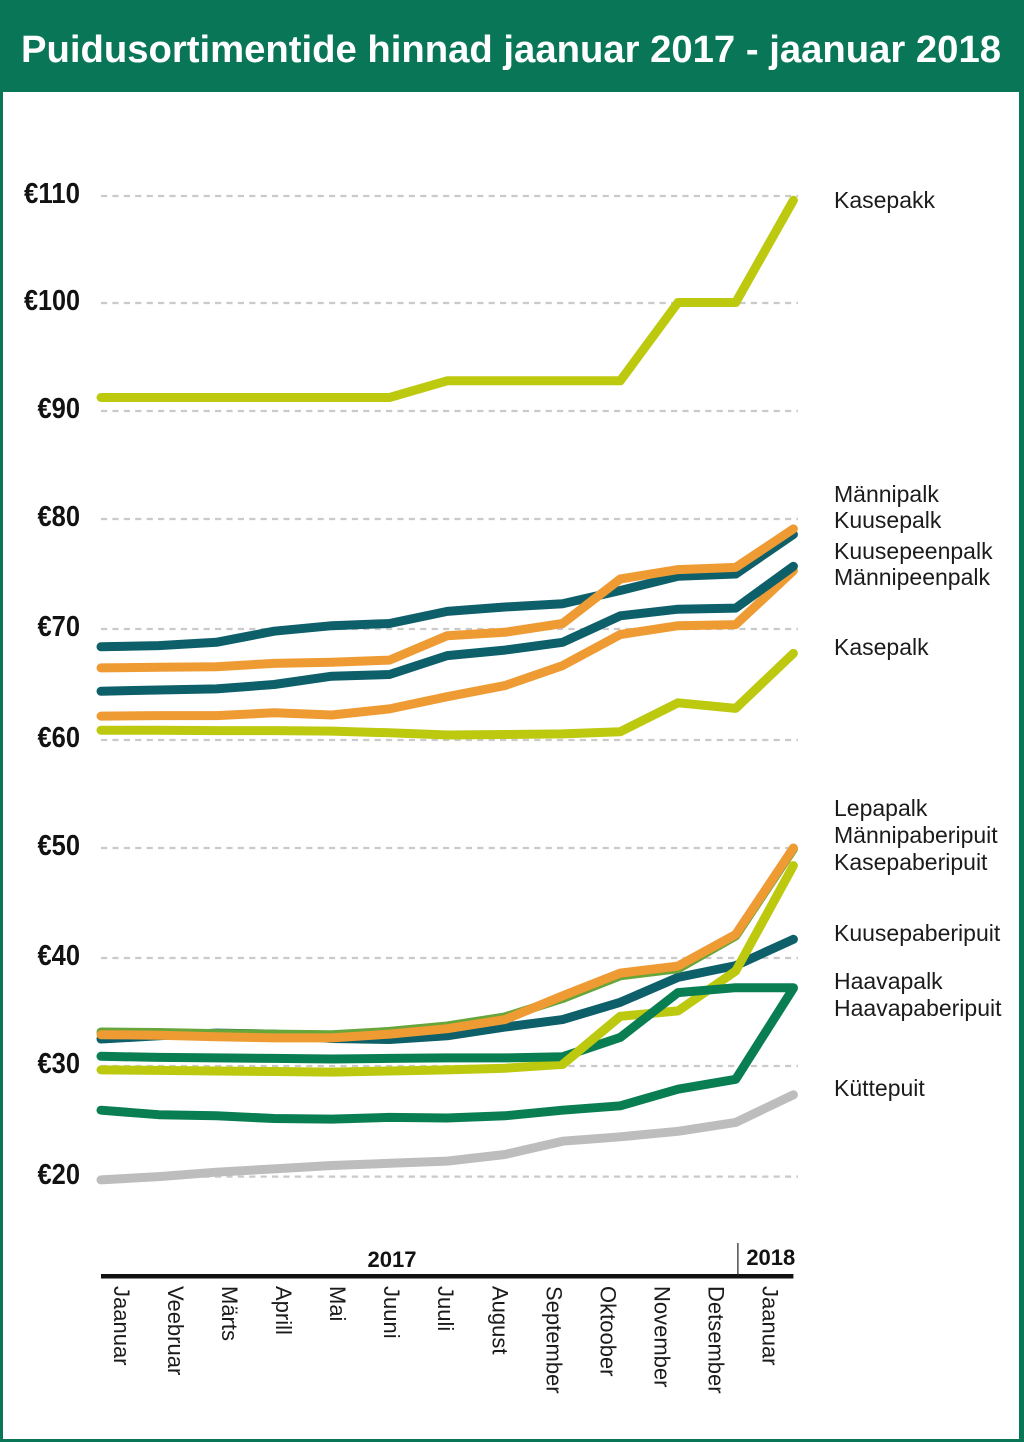 The height and width of the screenshot is (1442, 1024). I want to click on svg-text: Kuusepaberipuit, so click(917, 933).